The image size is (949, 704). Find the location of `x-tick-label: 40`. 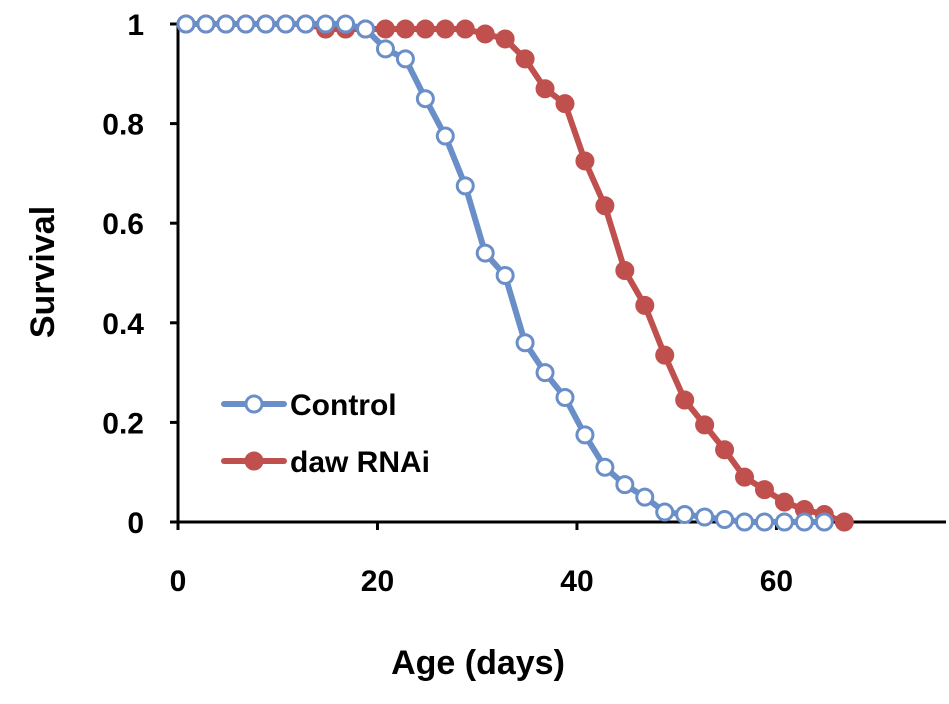

x-tick-label: 40 is located at coordinates (576, 581).